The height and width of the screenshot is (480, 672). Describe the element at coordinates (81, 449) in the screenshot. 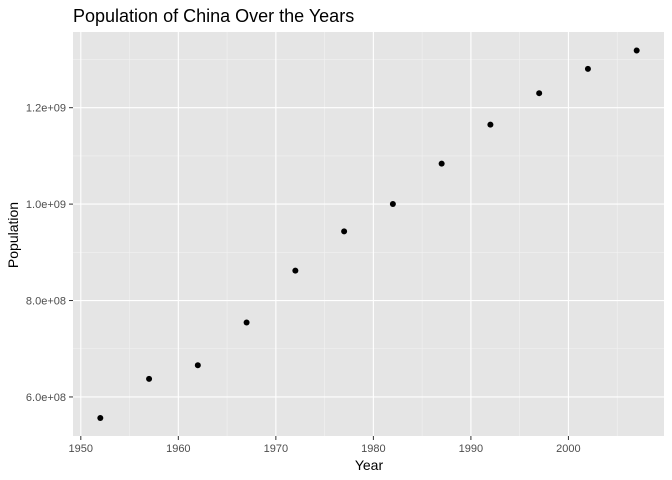

I see `x-tick-label: 1950` at that location.